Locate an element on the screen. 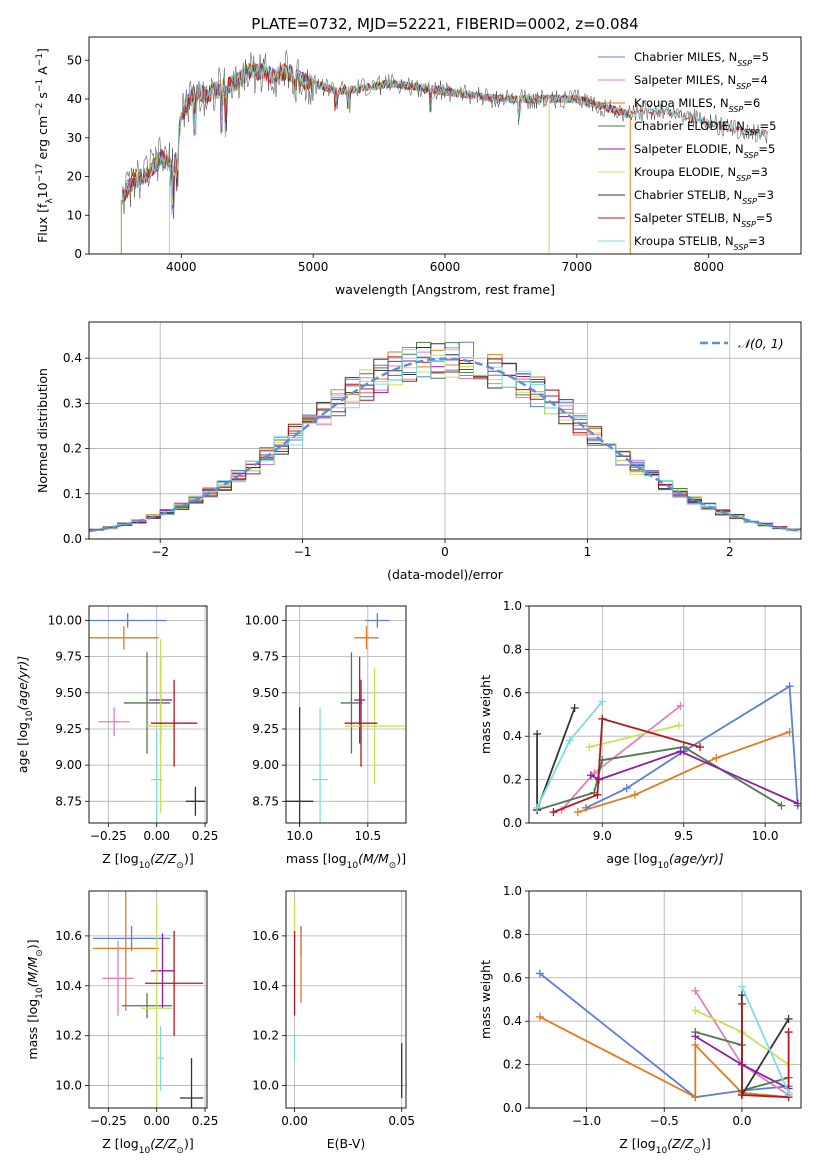  y-tick-label: 10.4 is located at coordinates (265, 986).